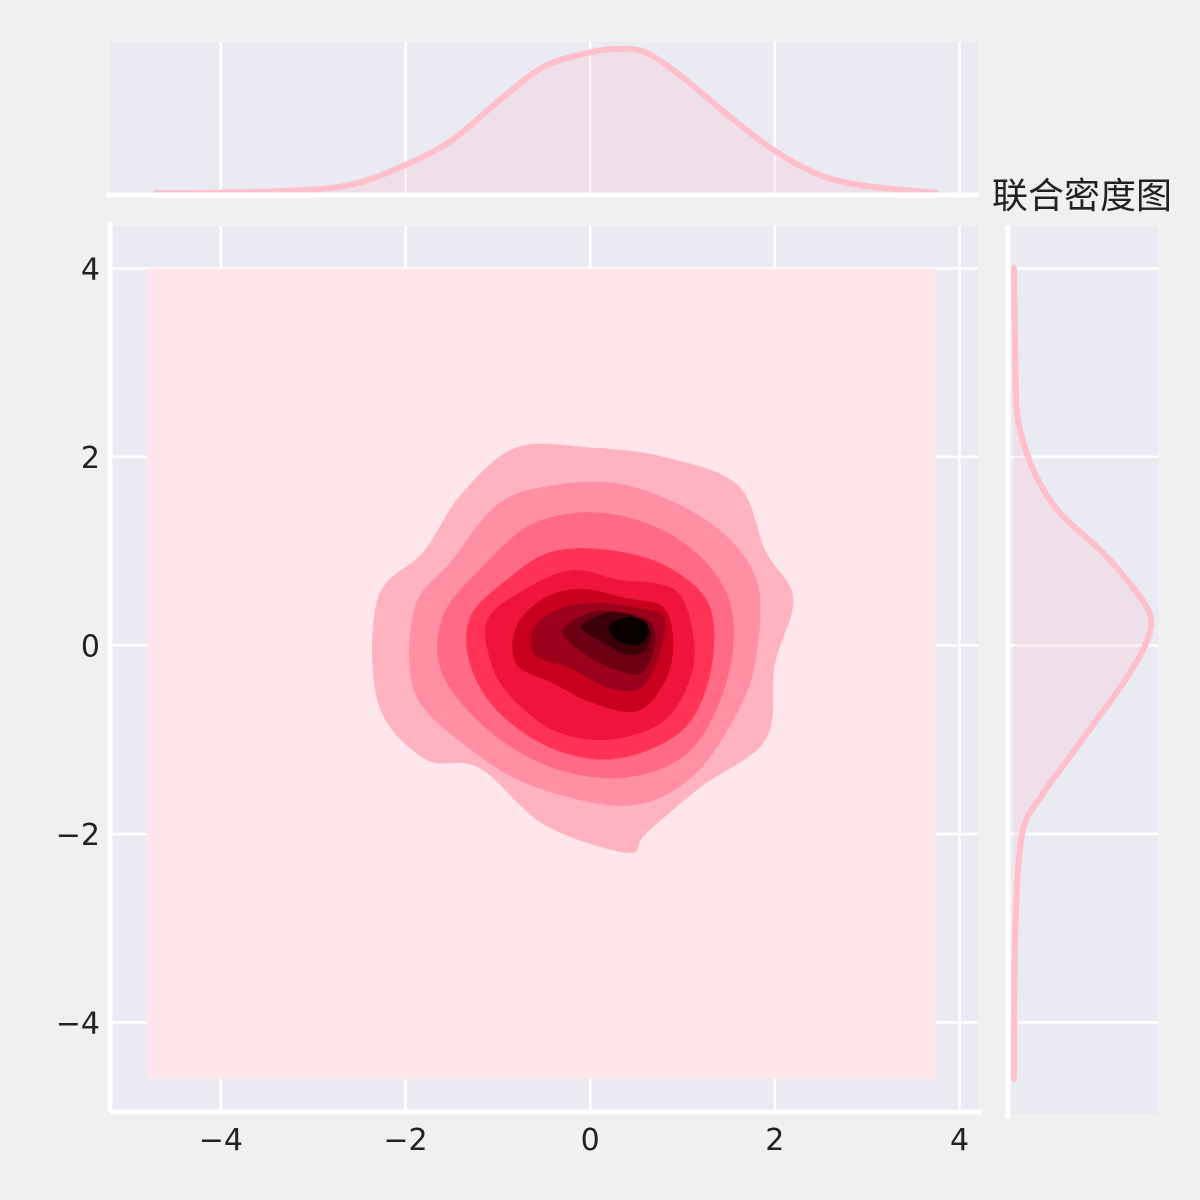  What do you see at coordinates (774, 1140) in the screenshot?
I see `x-tick-label: 2` at bounding box center [774, 1140].